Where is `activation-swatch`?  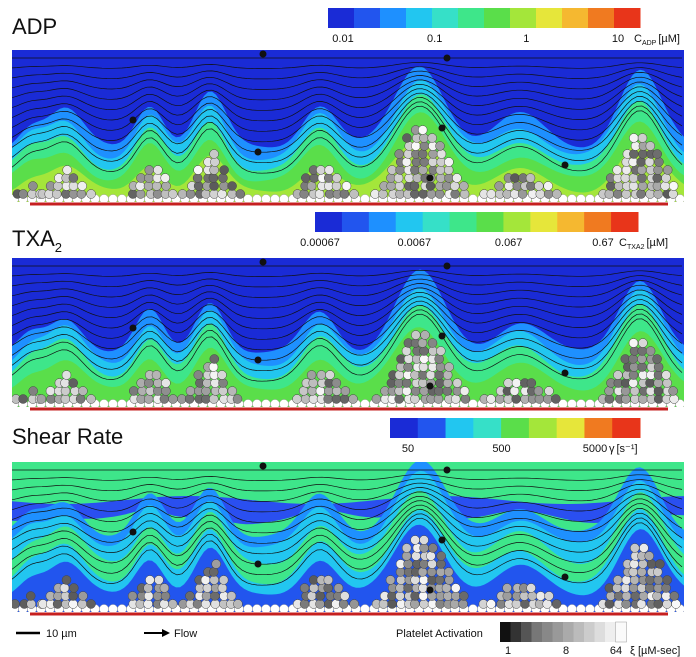 activation-swatch is located at coordinates (610, 632).